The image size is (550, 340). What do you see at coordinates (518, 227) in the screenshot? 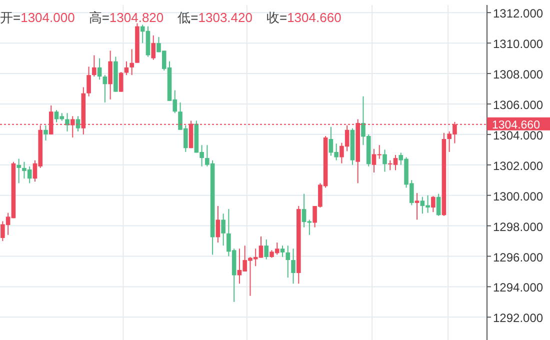
I see `y-tick-label: 1298.000` at bounding box center [518, 227].